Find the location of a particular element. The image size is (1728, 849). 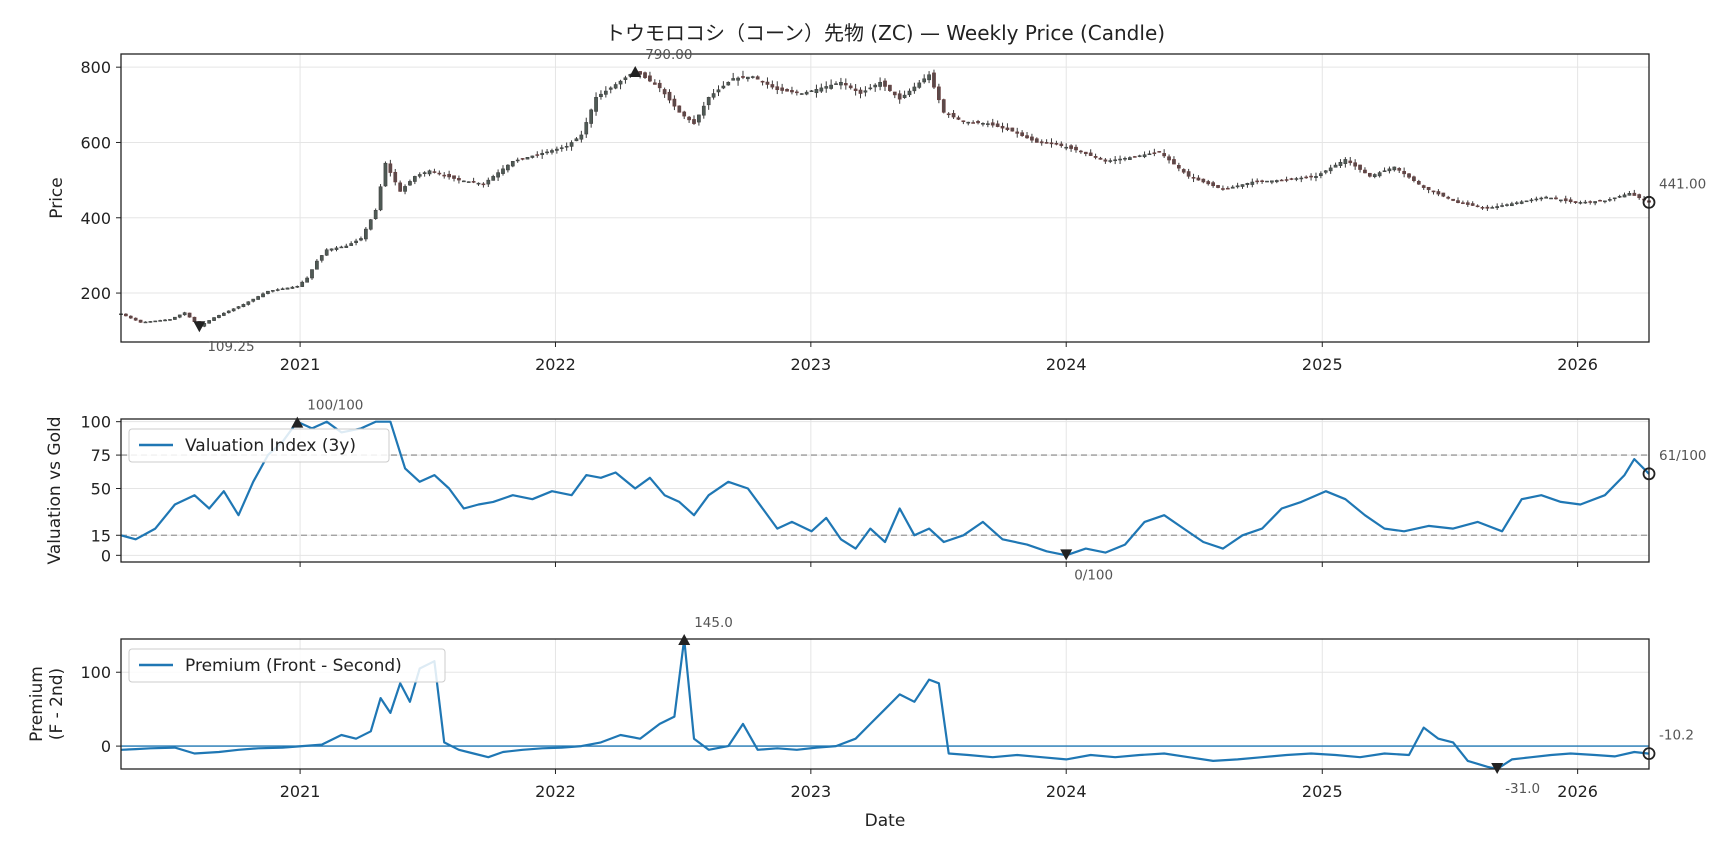

y-axis-label-line: Premium is located at coordinates (37, 704).